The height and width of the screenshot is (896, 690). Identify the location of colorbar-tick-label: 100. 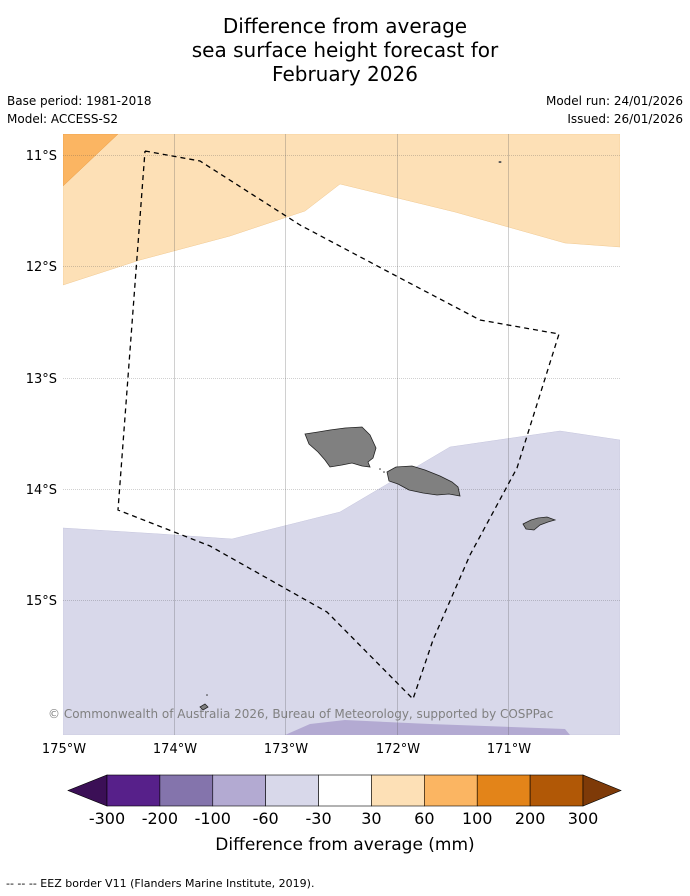
(477, 818).